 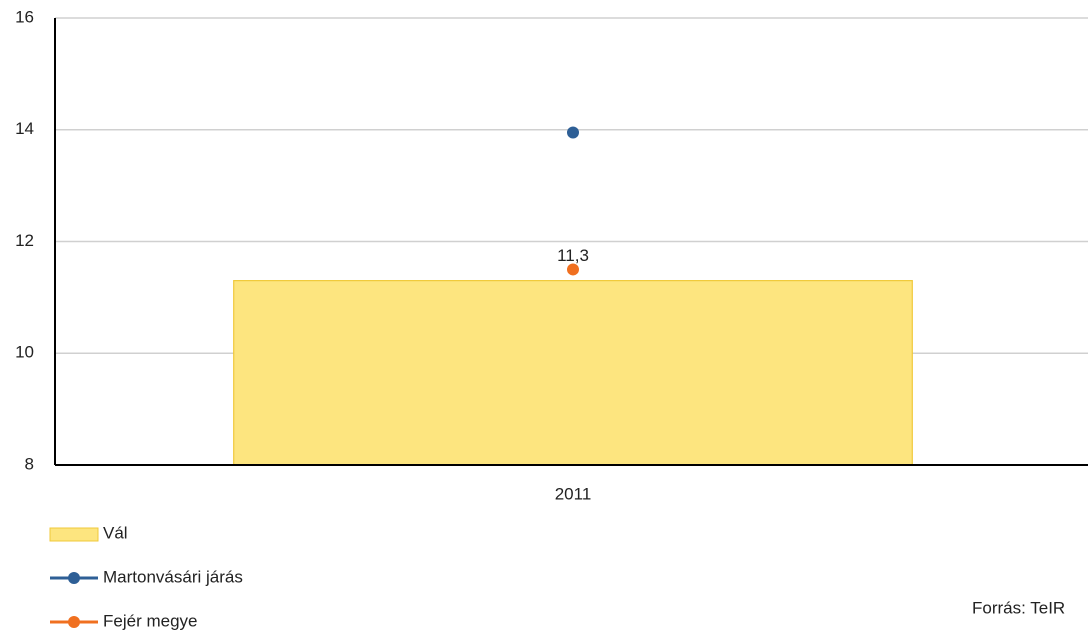 What do you see at coordinates (74, 534) in the screenshot?
I see `legend-swatch` at bounding box center [74, 534].